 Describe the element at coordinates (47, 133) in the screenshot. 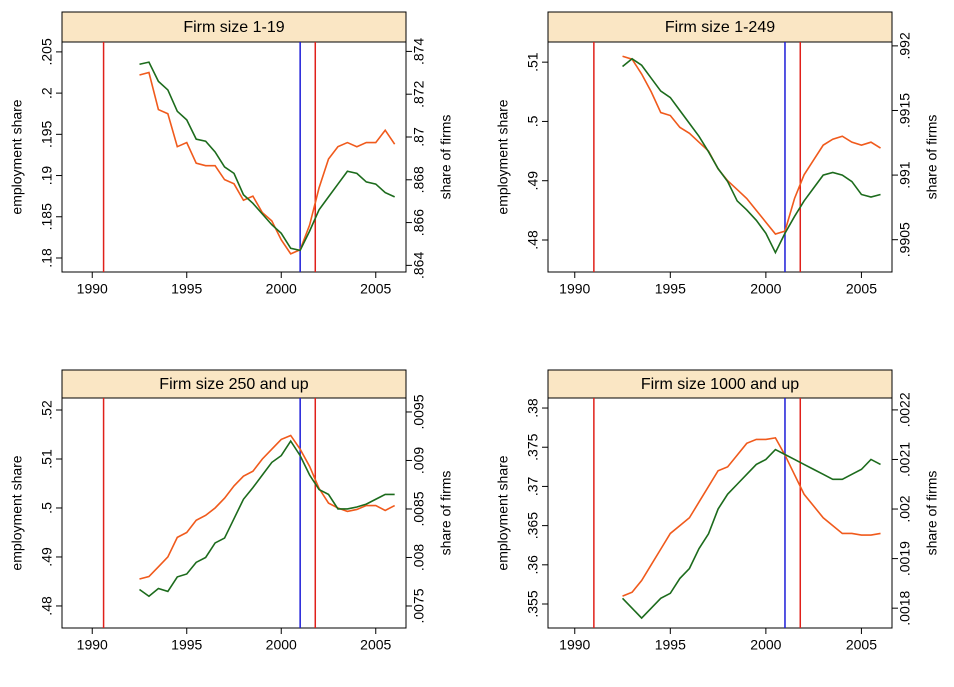

I see `y-tick-label: .195` at that location.